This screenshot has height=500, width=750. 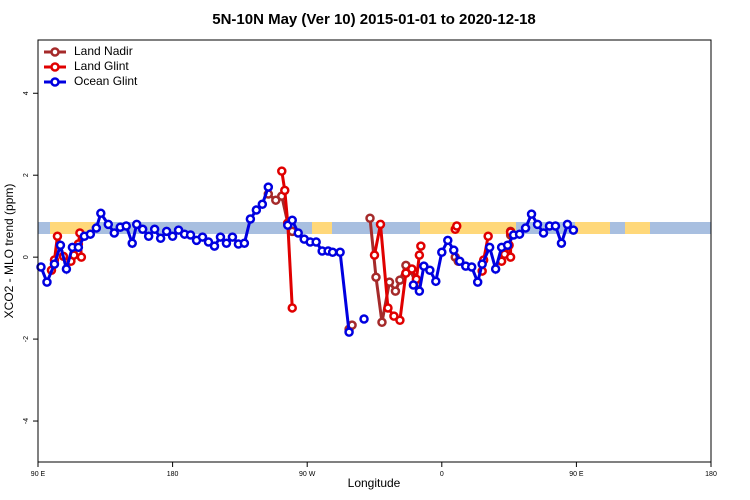 What do you see at coordinates (26, 421) in the screenshot?
I see `y-tick-label: -4` at bounding box center [26, 421].